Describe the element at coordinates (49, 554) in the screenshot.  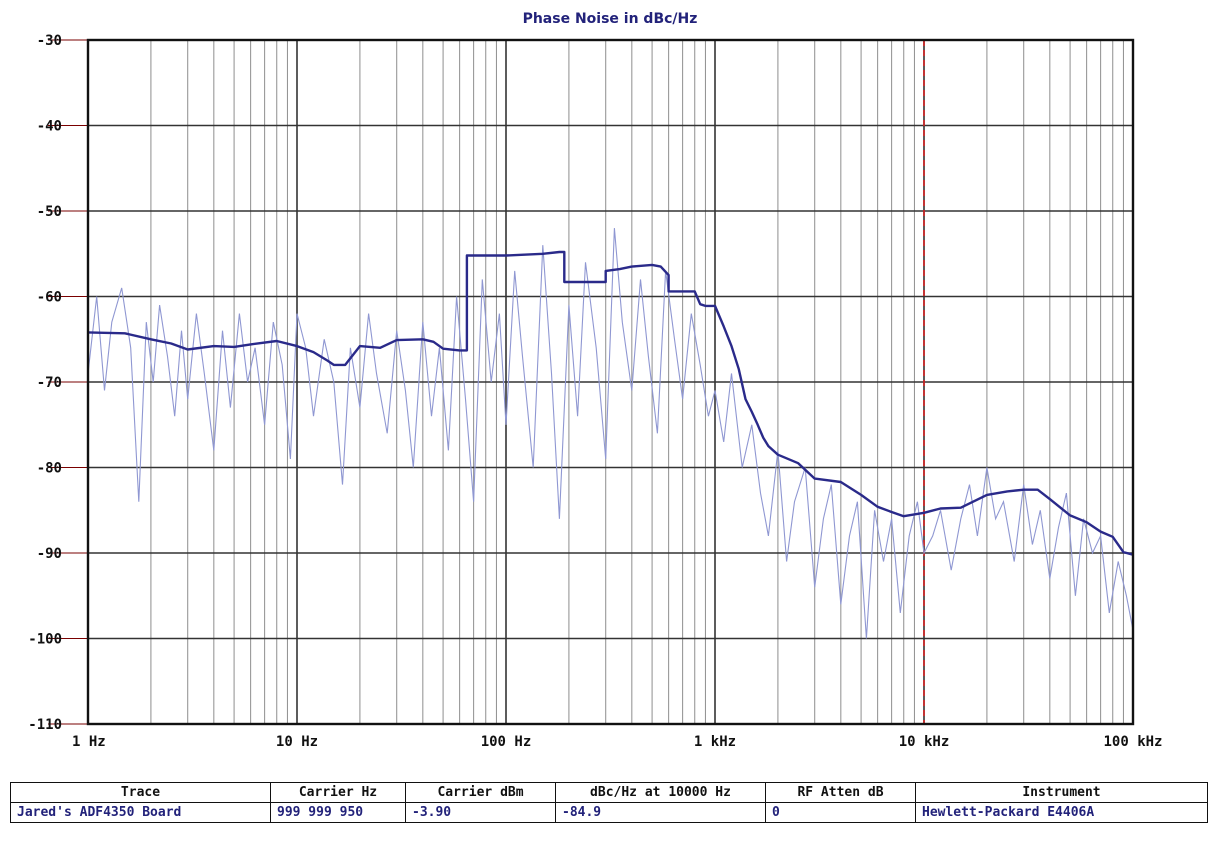
I see `y-tick-label: -90` at that location.